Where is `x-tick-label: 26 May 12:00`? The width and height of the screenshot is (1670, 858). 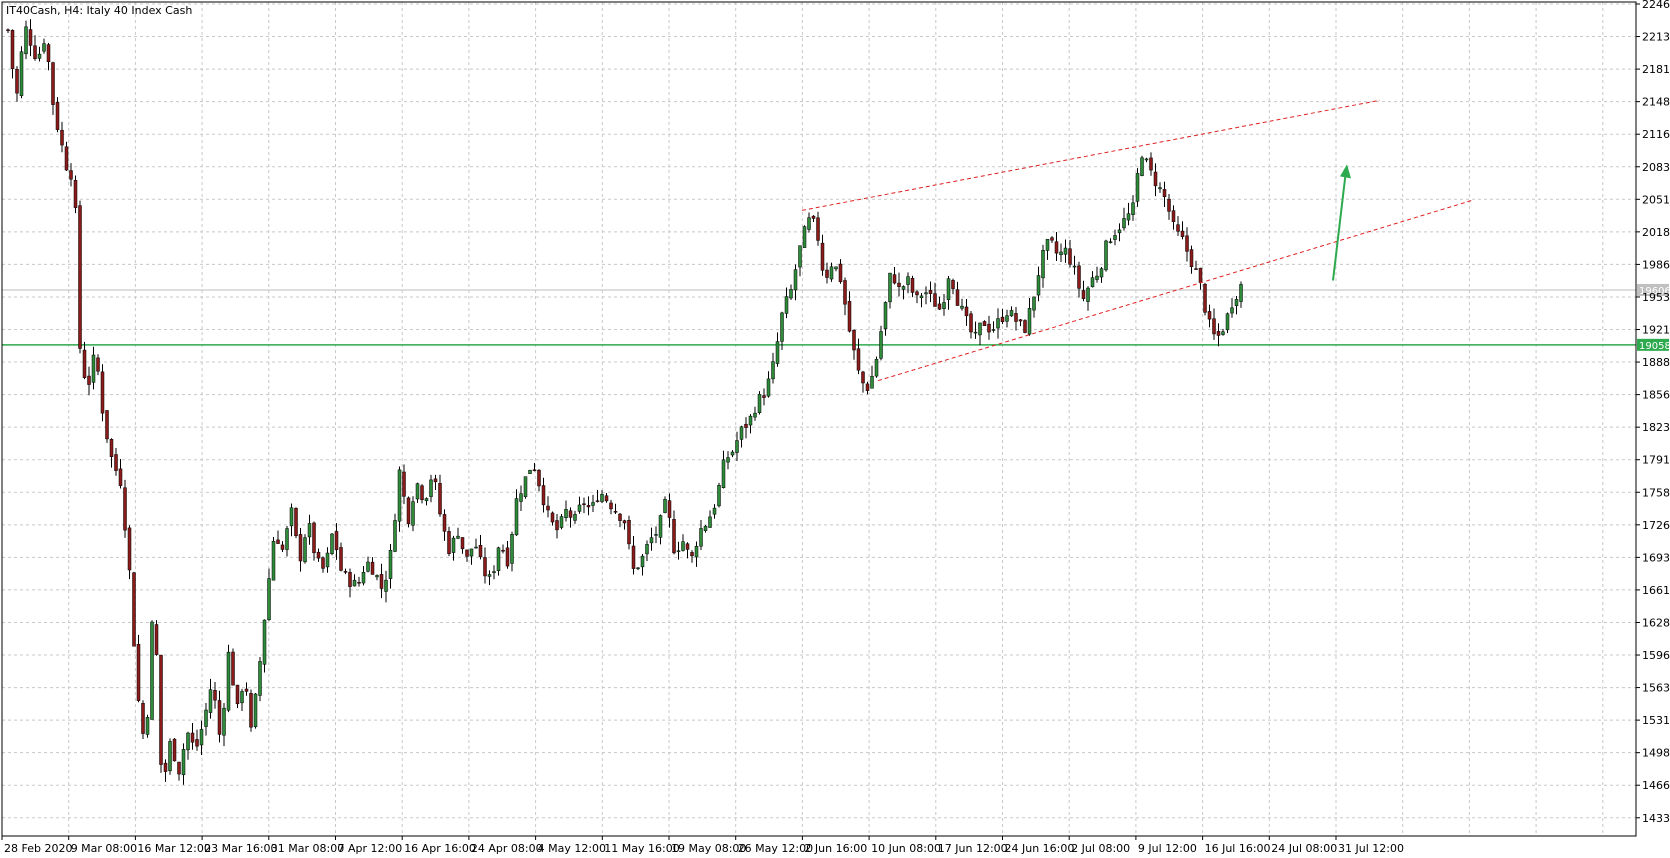
x-tick-label: 26 May 12:00 is located at coordinates (775, 848).